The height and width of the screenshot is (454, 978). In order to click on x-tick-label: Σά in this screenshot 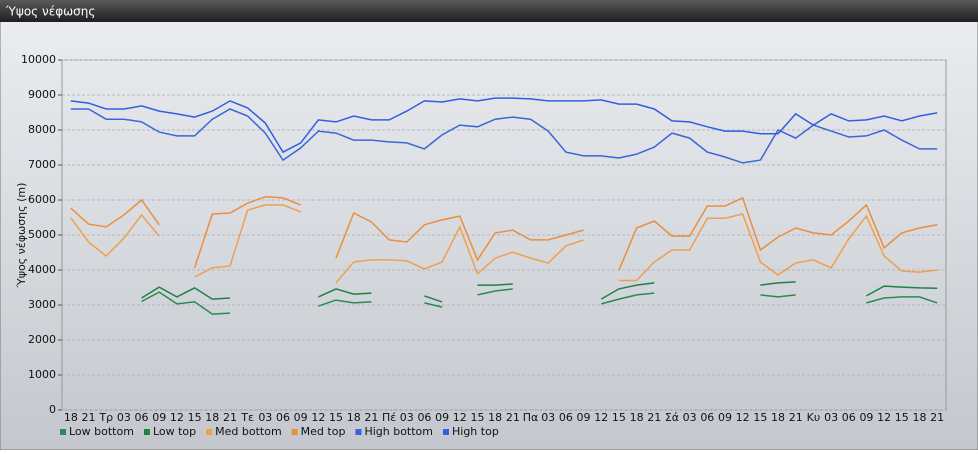, I will do `click(672, 417)`.